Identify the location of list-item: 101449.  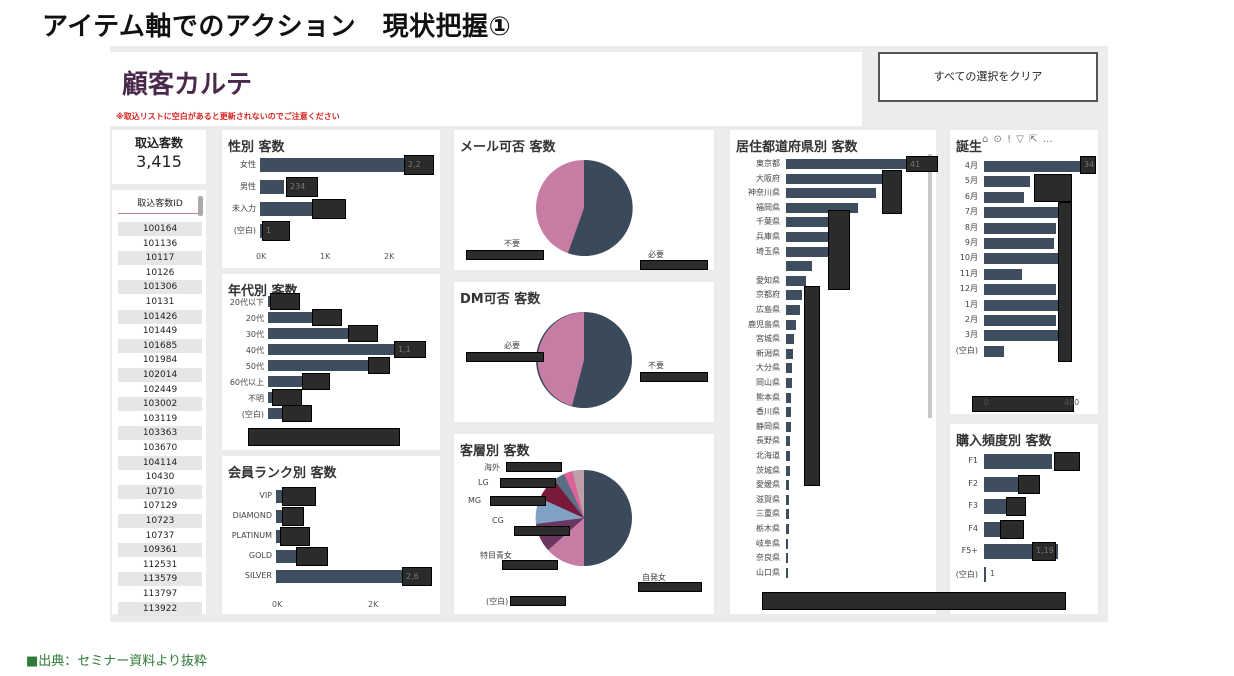
(160, 331).